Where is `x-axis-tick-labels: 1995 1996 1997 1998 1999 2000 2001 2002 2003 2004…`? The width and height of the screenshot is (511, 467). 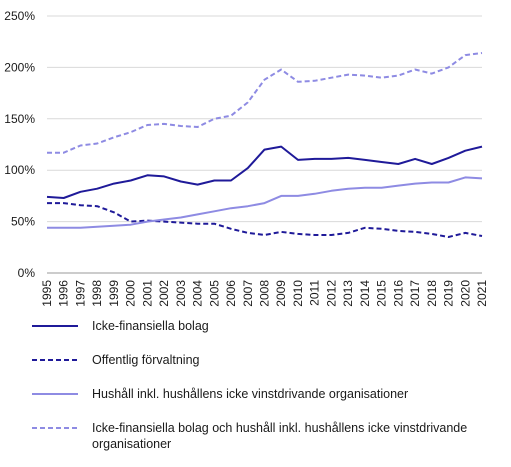 x-axis-tick-labels: 1995 1996 1997 1998 1999 2000 2001 2002 2003 2004… is located at coordinates (264, 293).